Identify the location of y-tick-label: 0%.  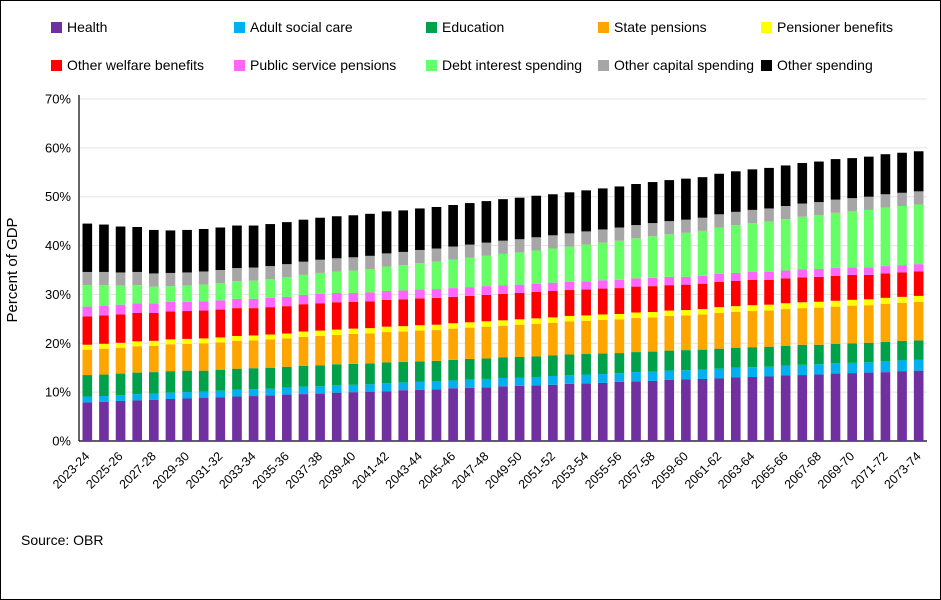
(61, 441).